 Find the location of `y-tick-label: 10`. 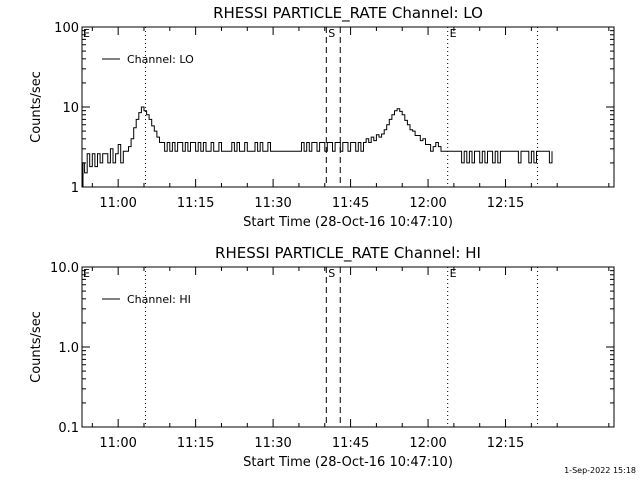

y-tick-label: 10 is located at coordinates (70, 108).